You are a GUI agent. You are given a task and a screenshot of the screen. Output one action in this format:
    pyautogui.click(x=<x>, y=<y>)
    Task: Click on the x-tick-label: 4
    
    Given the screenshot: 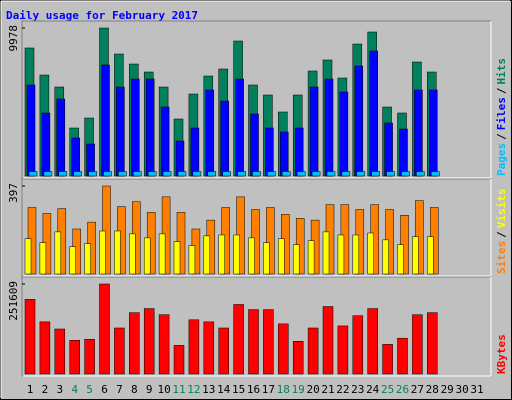 What is the action you would take?
    pyautogui.click(x=74, y=389)
    